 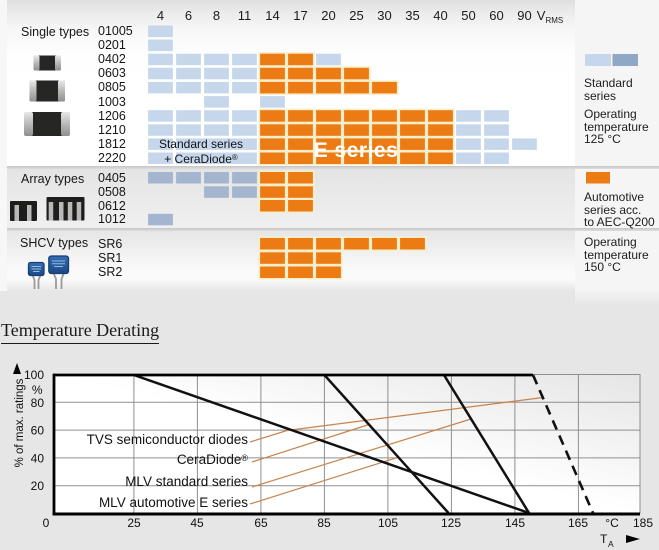 What do you see at coordinates (38, 486) in the screenshot?
I see `svg-text: 20` at bounding box center [38, 486].